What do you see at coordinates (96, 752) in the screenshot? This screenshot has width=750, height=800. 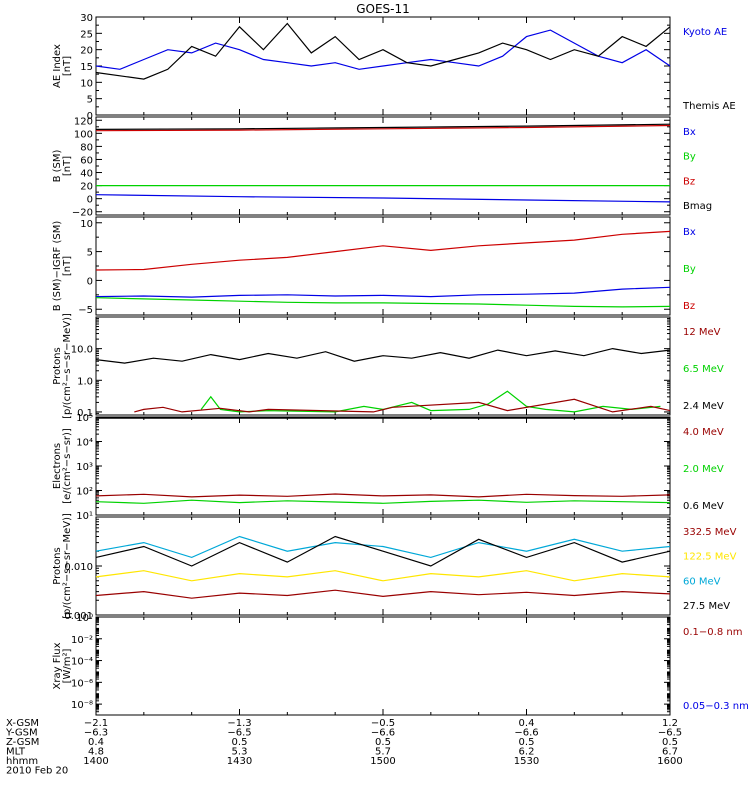 I see `x-row-value: 4.8` at bounding box center [96, 752].